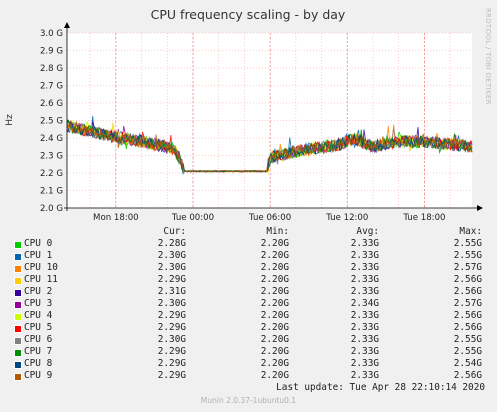 The height and width of the screenshot is (412, 497). What do you see at coordinates (171, 243) in the screenshot?
I see `legend-cur-value: 2.28G` at bounding box center [171, 243].